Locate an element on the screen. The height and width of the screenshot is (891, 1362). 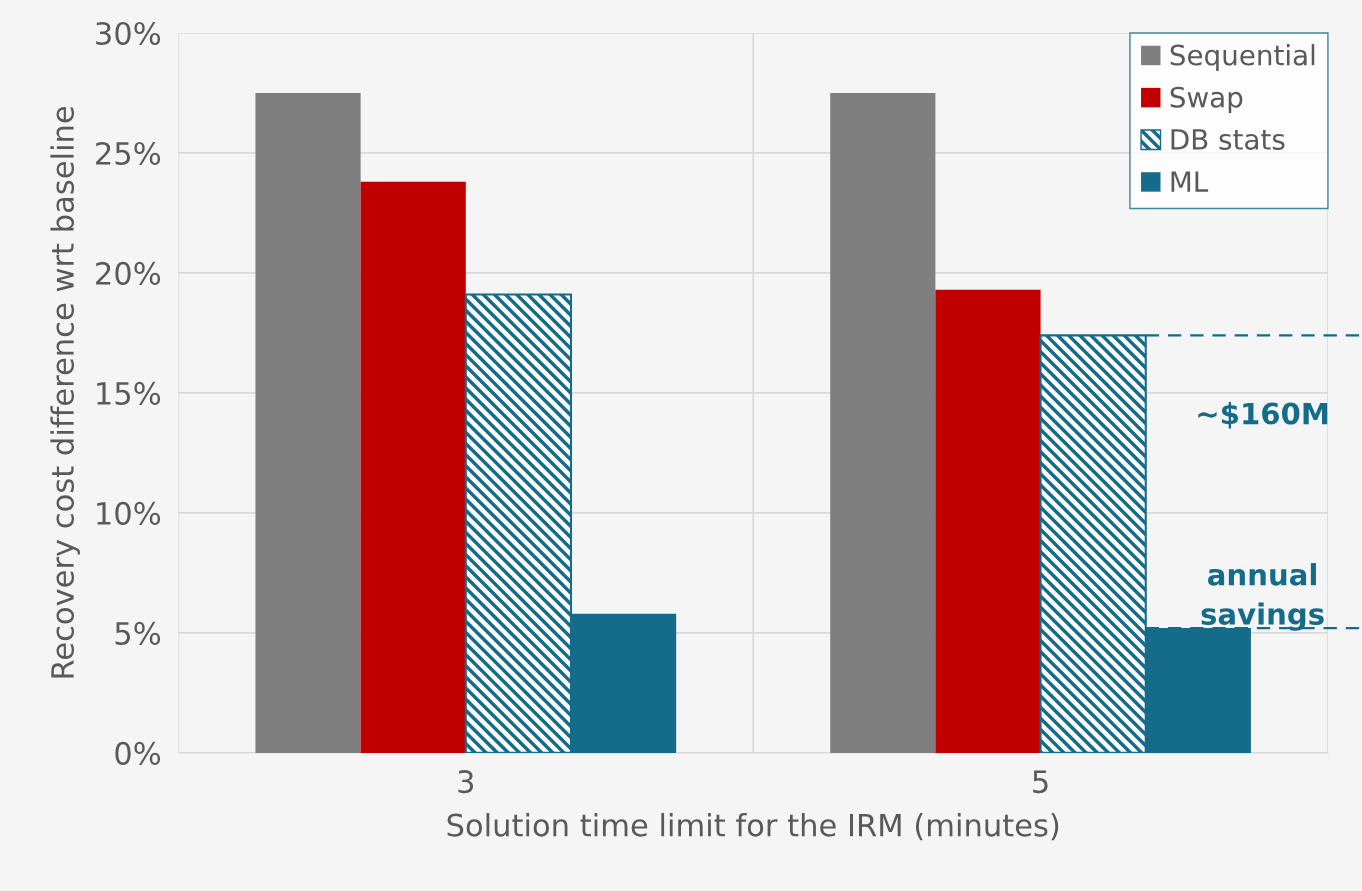
x-tick-label: 5 is located at coordinates (1040, 782).